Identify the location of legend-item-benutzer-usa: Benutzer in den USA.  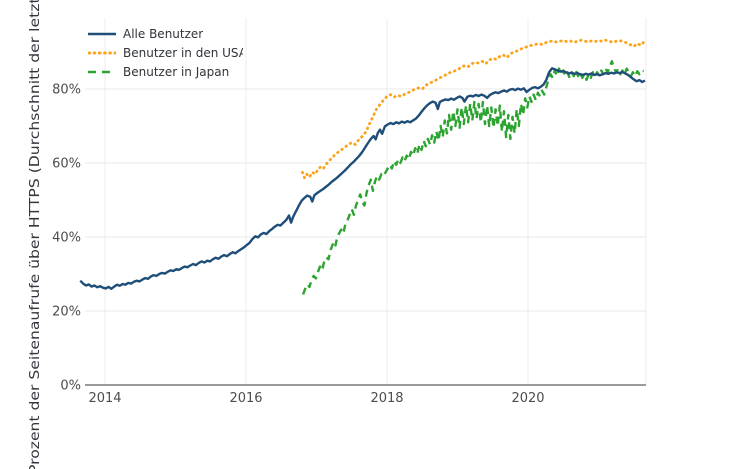
(165, 52).